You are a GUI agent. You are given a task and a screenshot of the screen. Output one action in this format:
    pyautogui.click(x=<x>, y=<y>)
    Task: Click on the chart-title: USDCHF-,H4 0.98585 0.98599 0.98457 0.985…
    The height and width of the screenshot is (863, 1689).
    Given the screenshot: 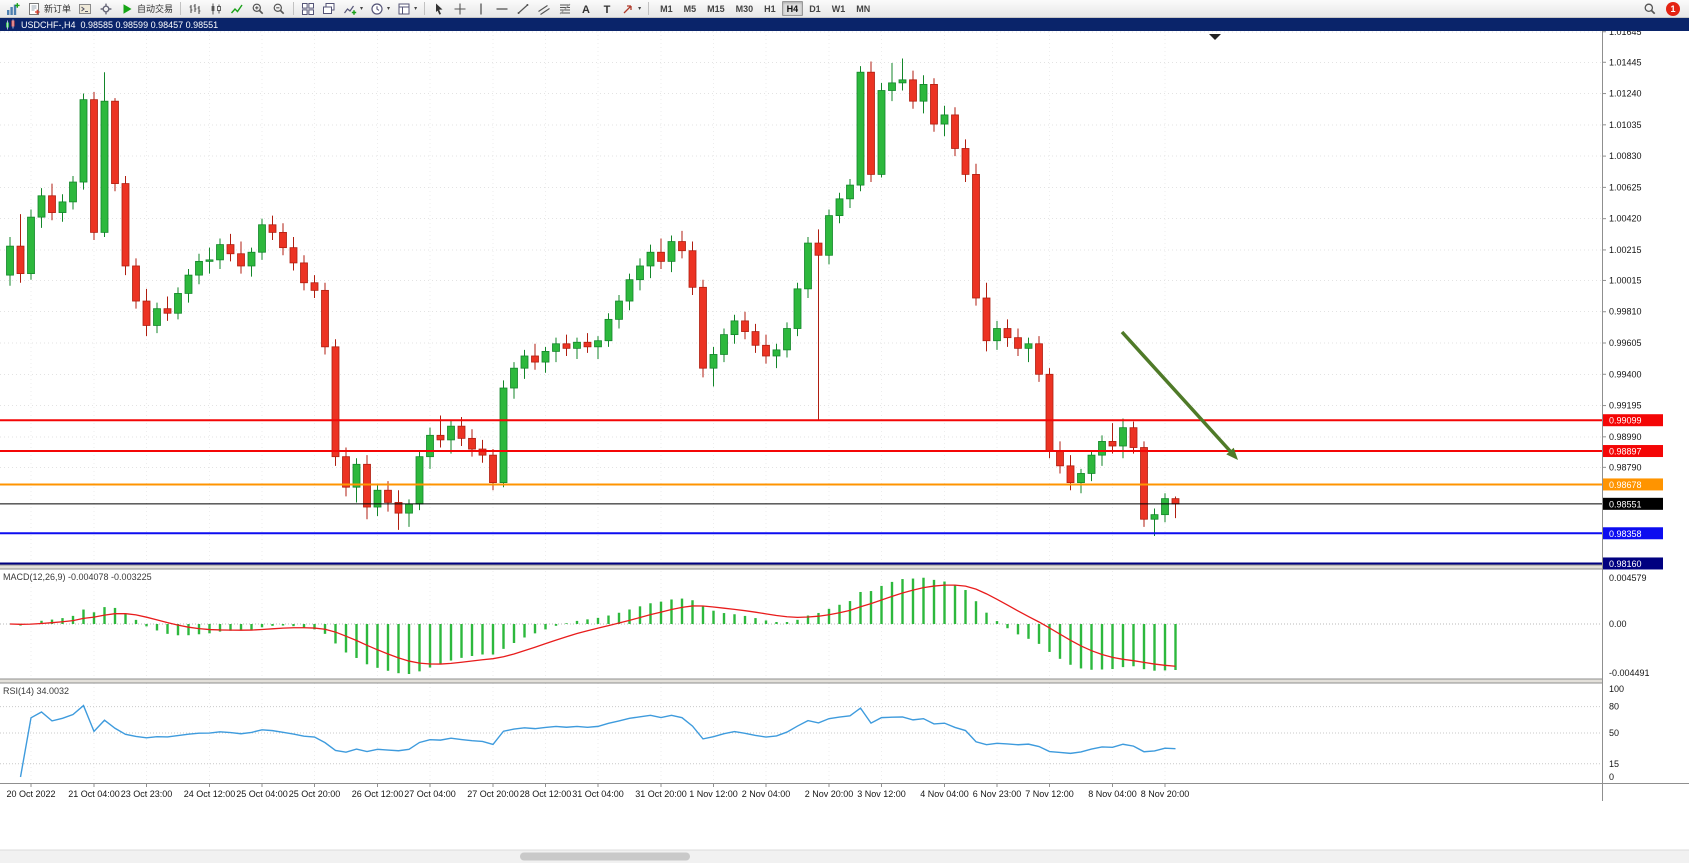 What is the action you would take?
    pyautogui.click(x=120, y=24)
    